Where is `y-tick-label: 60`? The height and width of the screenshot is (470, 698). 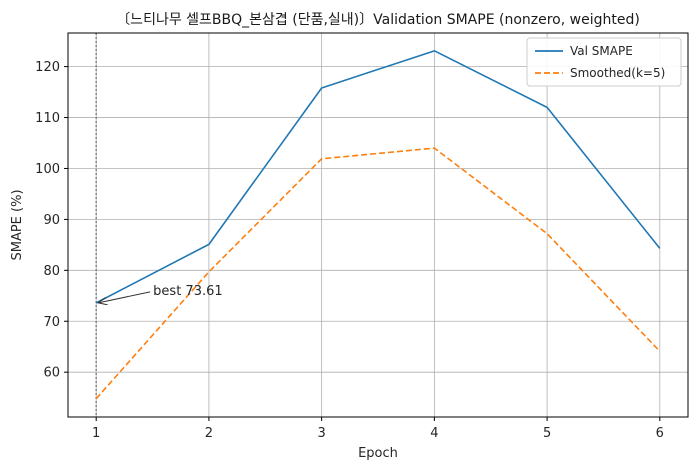
y-tick-label: 60 is located at coordinates (51, 373).